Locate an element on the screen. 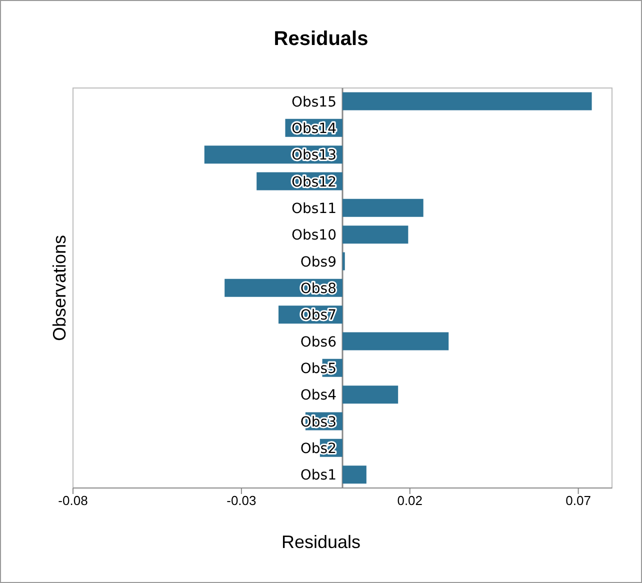 The image size is (642, 583). y-tick-label: Obs6 is located at coordinates (318, 342).